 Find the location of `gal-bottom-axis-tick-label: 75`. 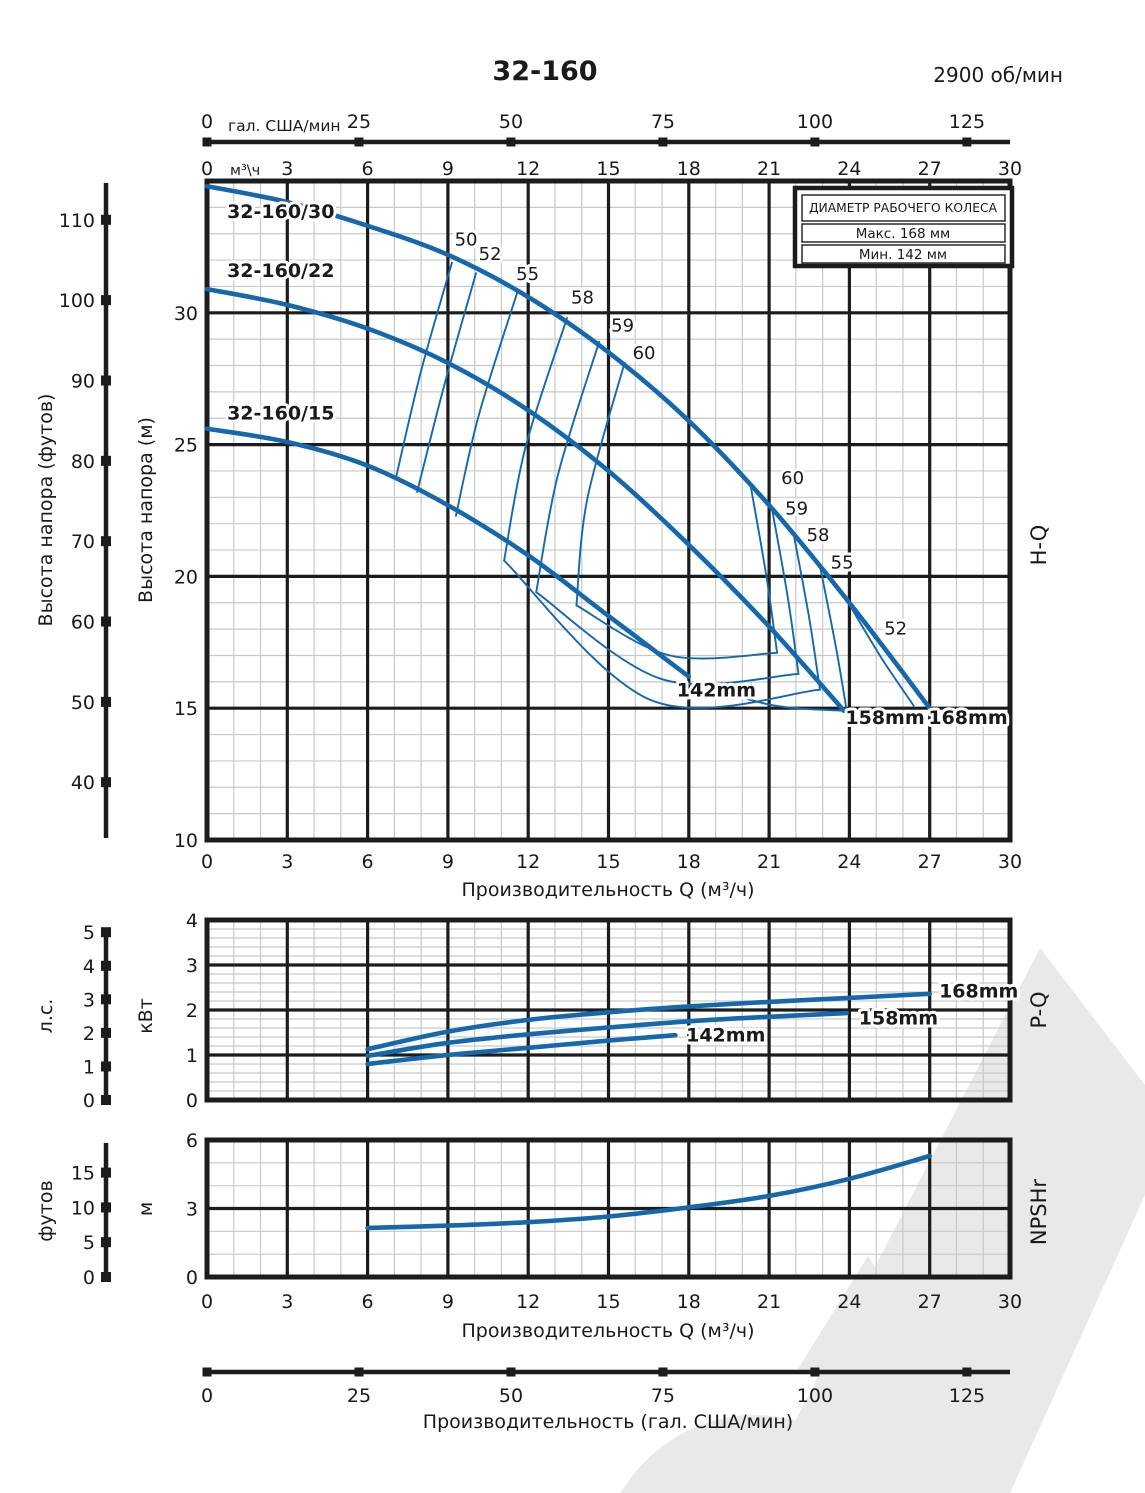

gal-bottom-axis-tick-label: 75 is located at coordinates (663, 1396).